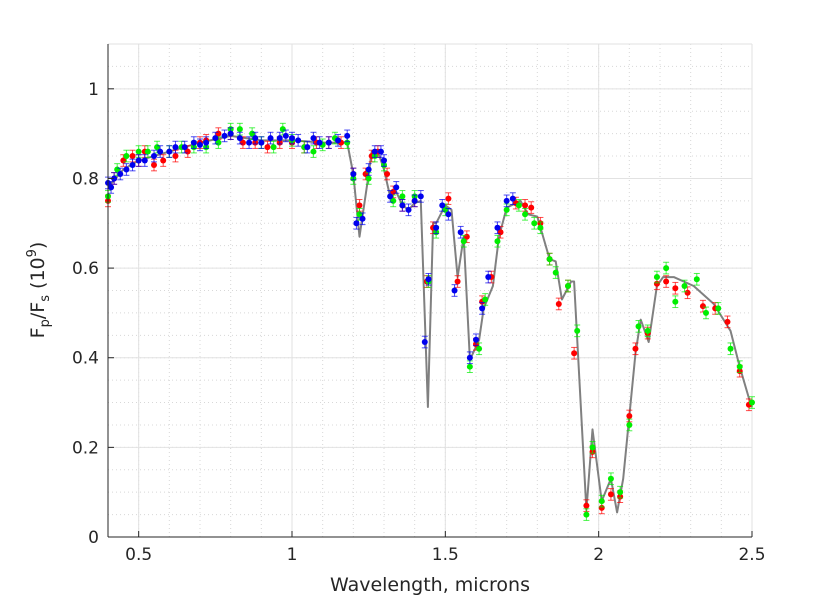  What do you see at coordinates (445, 555) in the screenshot?
I see `x-tick-label: 1.5` at bounding box center [445, 555].